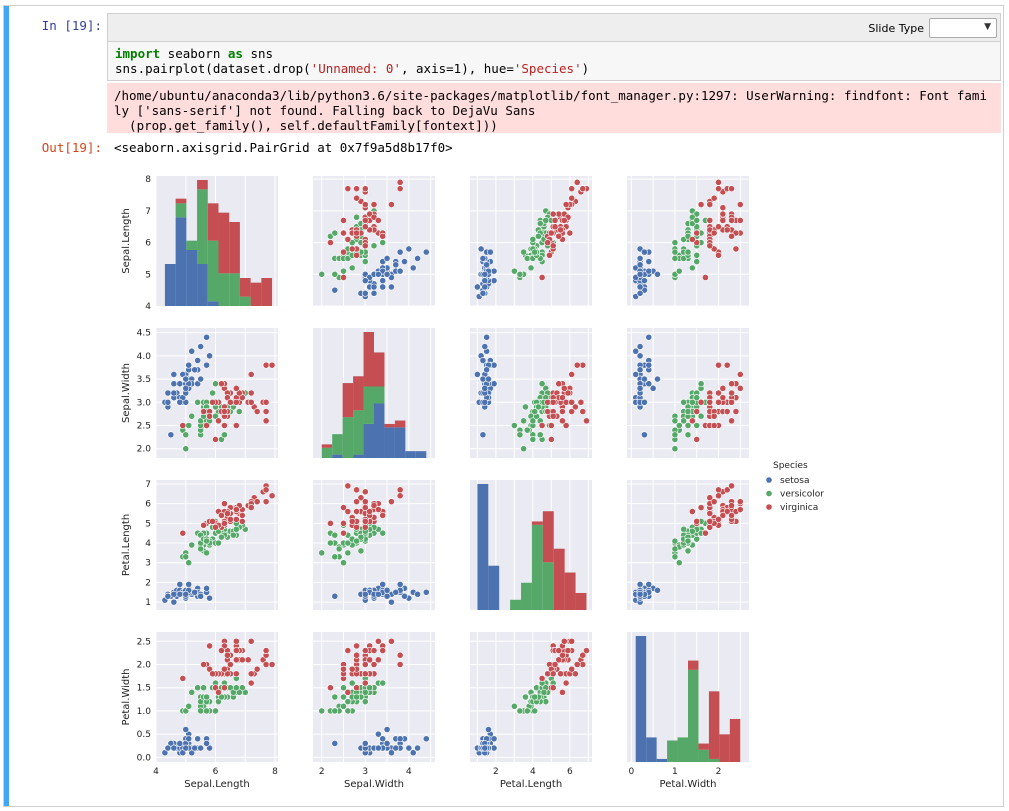 This screenshot has height=811, width=1009. I want to click on legend-marker-versicolor, so click(769, 493).